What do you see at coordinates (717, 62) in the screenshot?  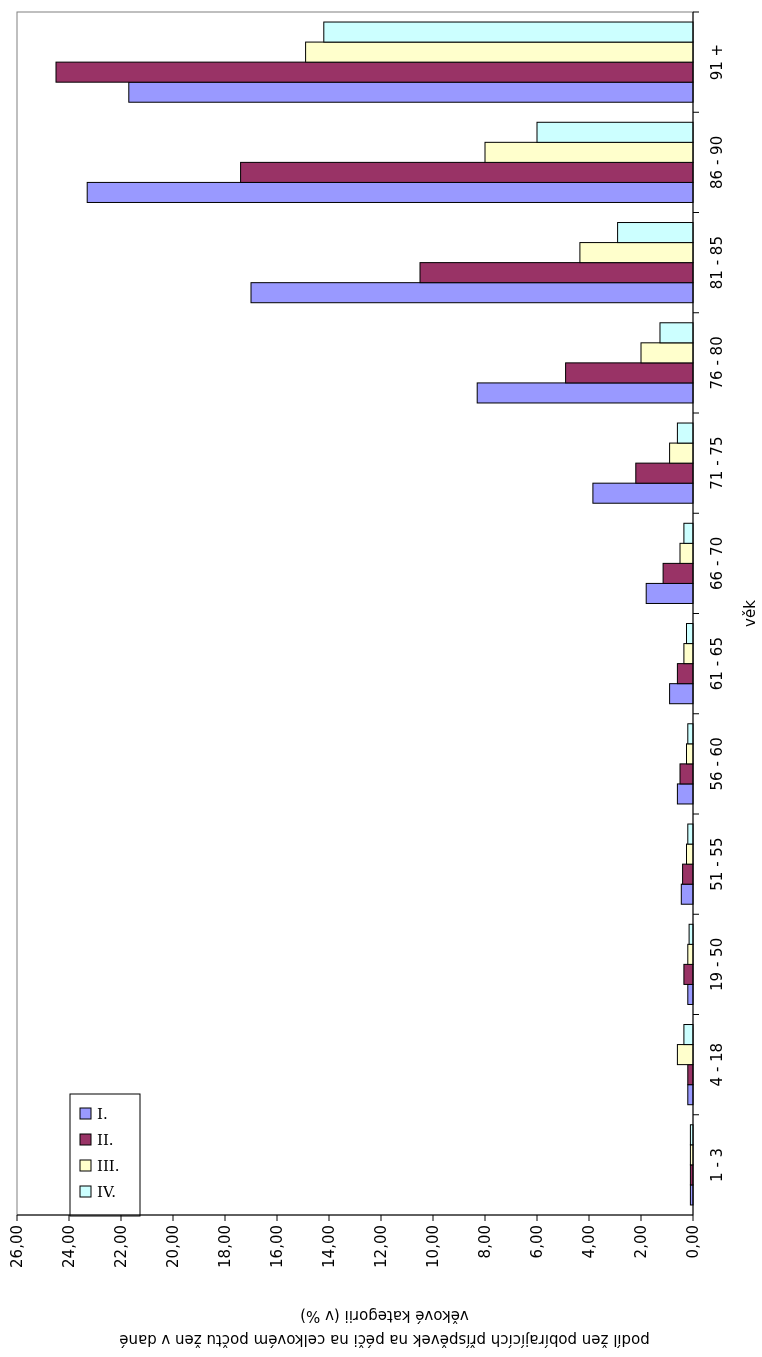 I see `y-tick-label: 91 +` at bounding box center [717, 62].